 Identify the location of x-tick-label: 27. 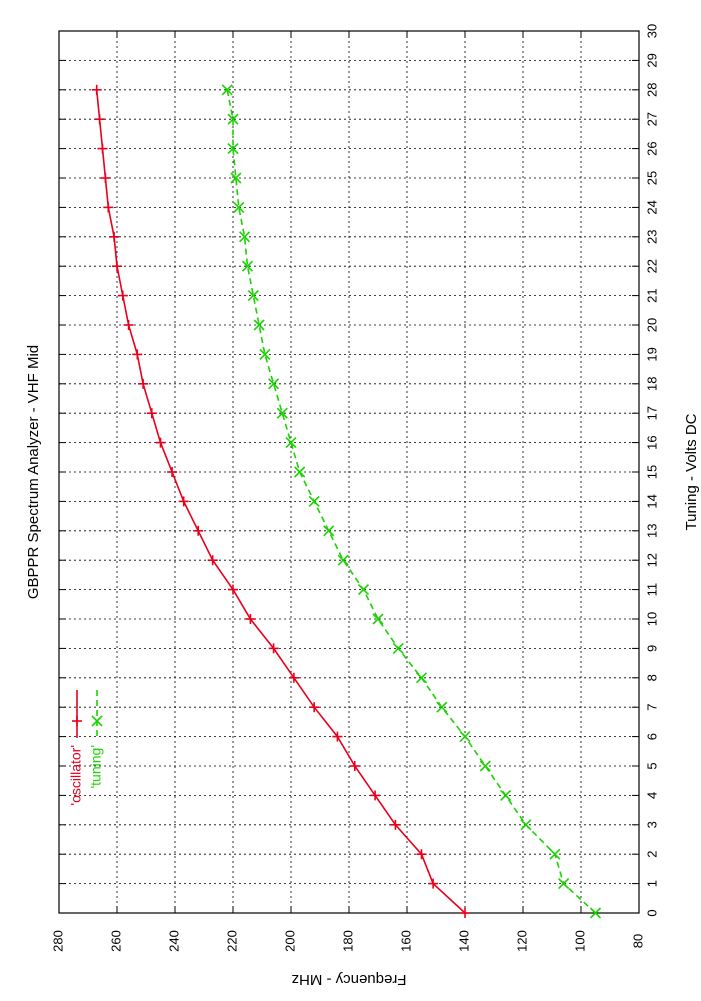
(651, 119).